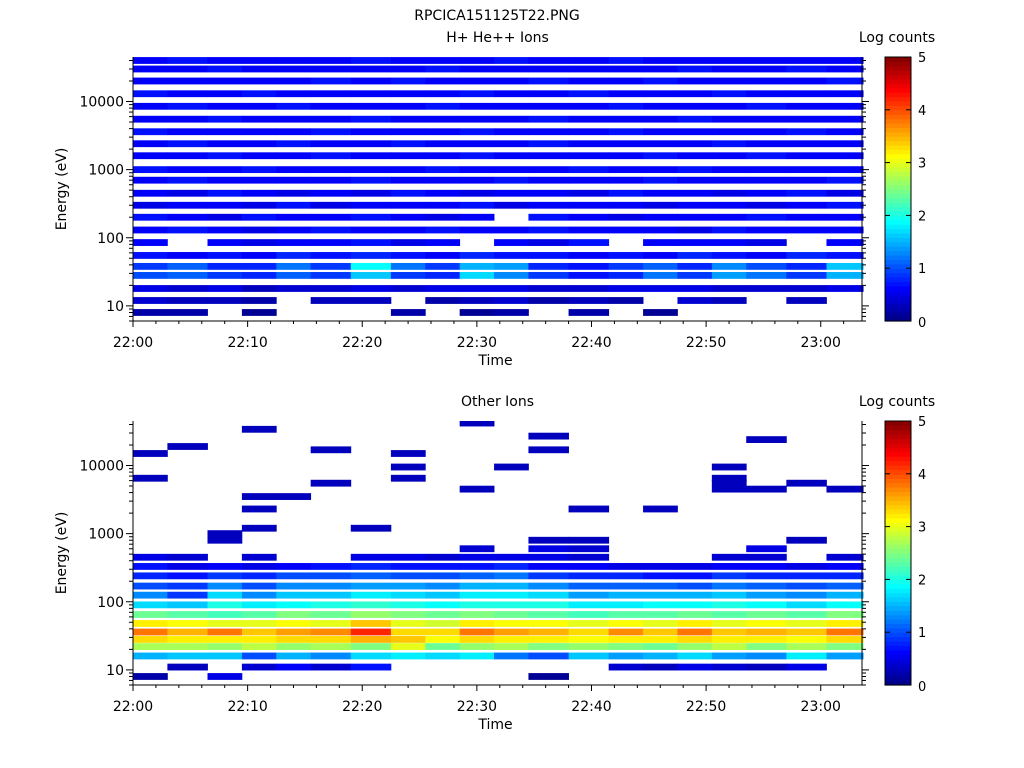 This screenshot has height=768, width=1024. What do you see at coordinates (62, 189) in the screenshot?
I see `y-axis-label: Energy (eV)` at bounding box center [62, 189].